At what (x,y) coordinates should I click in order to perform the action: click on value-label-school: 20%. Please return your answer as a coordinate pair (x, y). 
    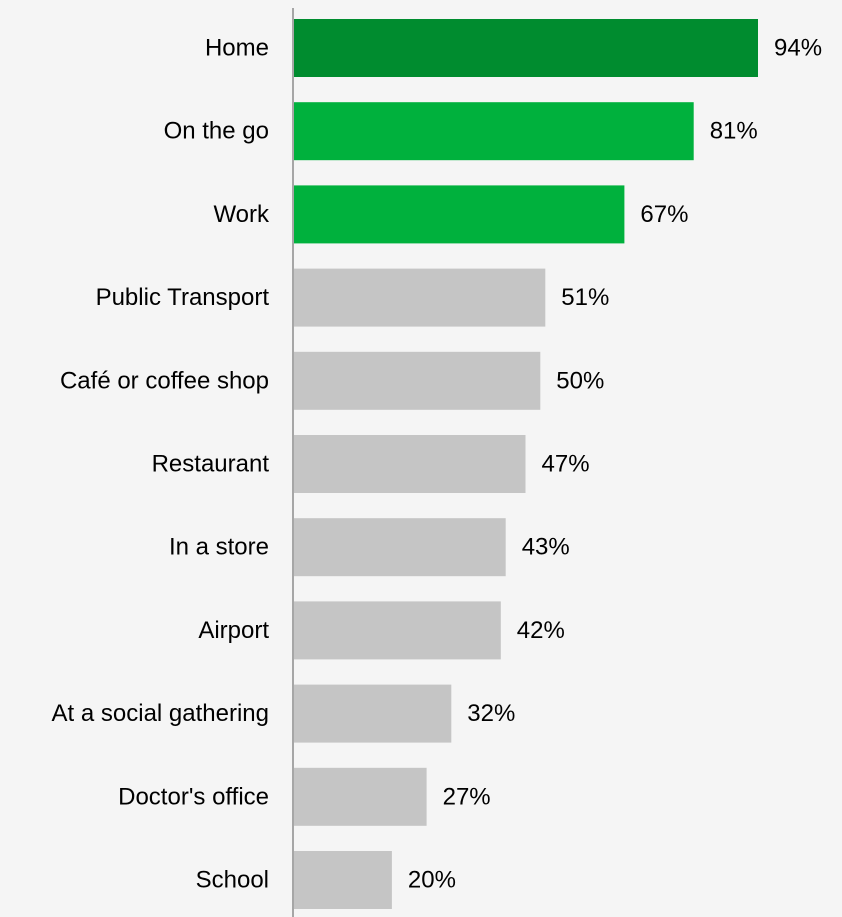
    Looking at the image, I should click on (432, 880).